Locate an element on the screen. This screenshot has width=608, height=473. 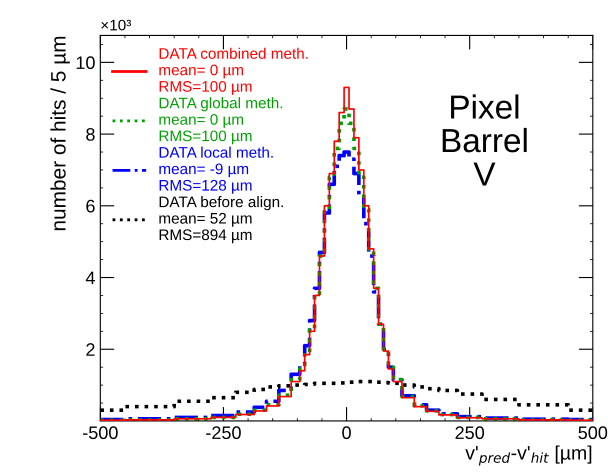
x-tick-label: 250 is located at coordinates (470, 433).